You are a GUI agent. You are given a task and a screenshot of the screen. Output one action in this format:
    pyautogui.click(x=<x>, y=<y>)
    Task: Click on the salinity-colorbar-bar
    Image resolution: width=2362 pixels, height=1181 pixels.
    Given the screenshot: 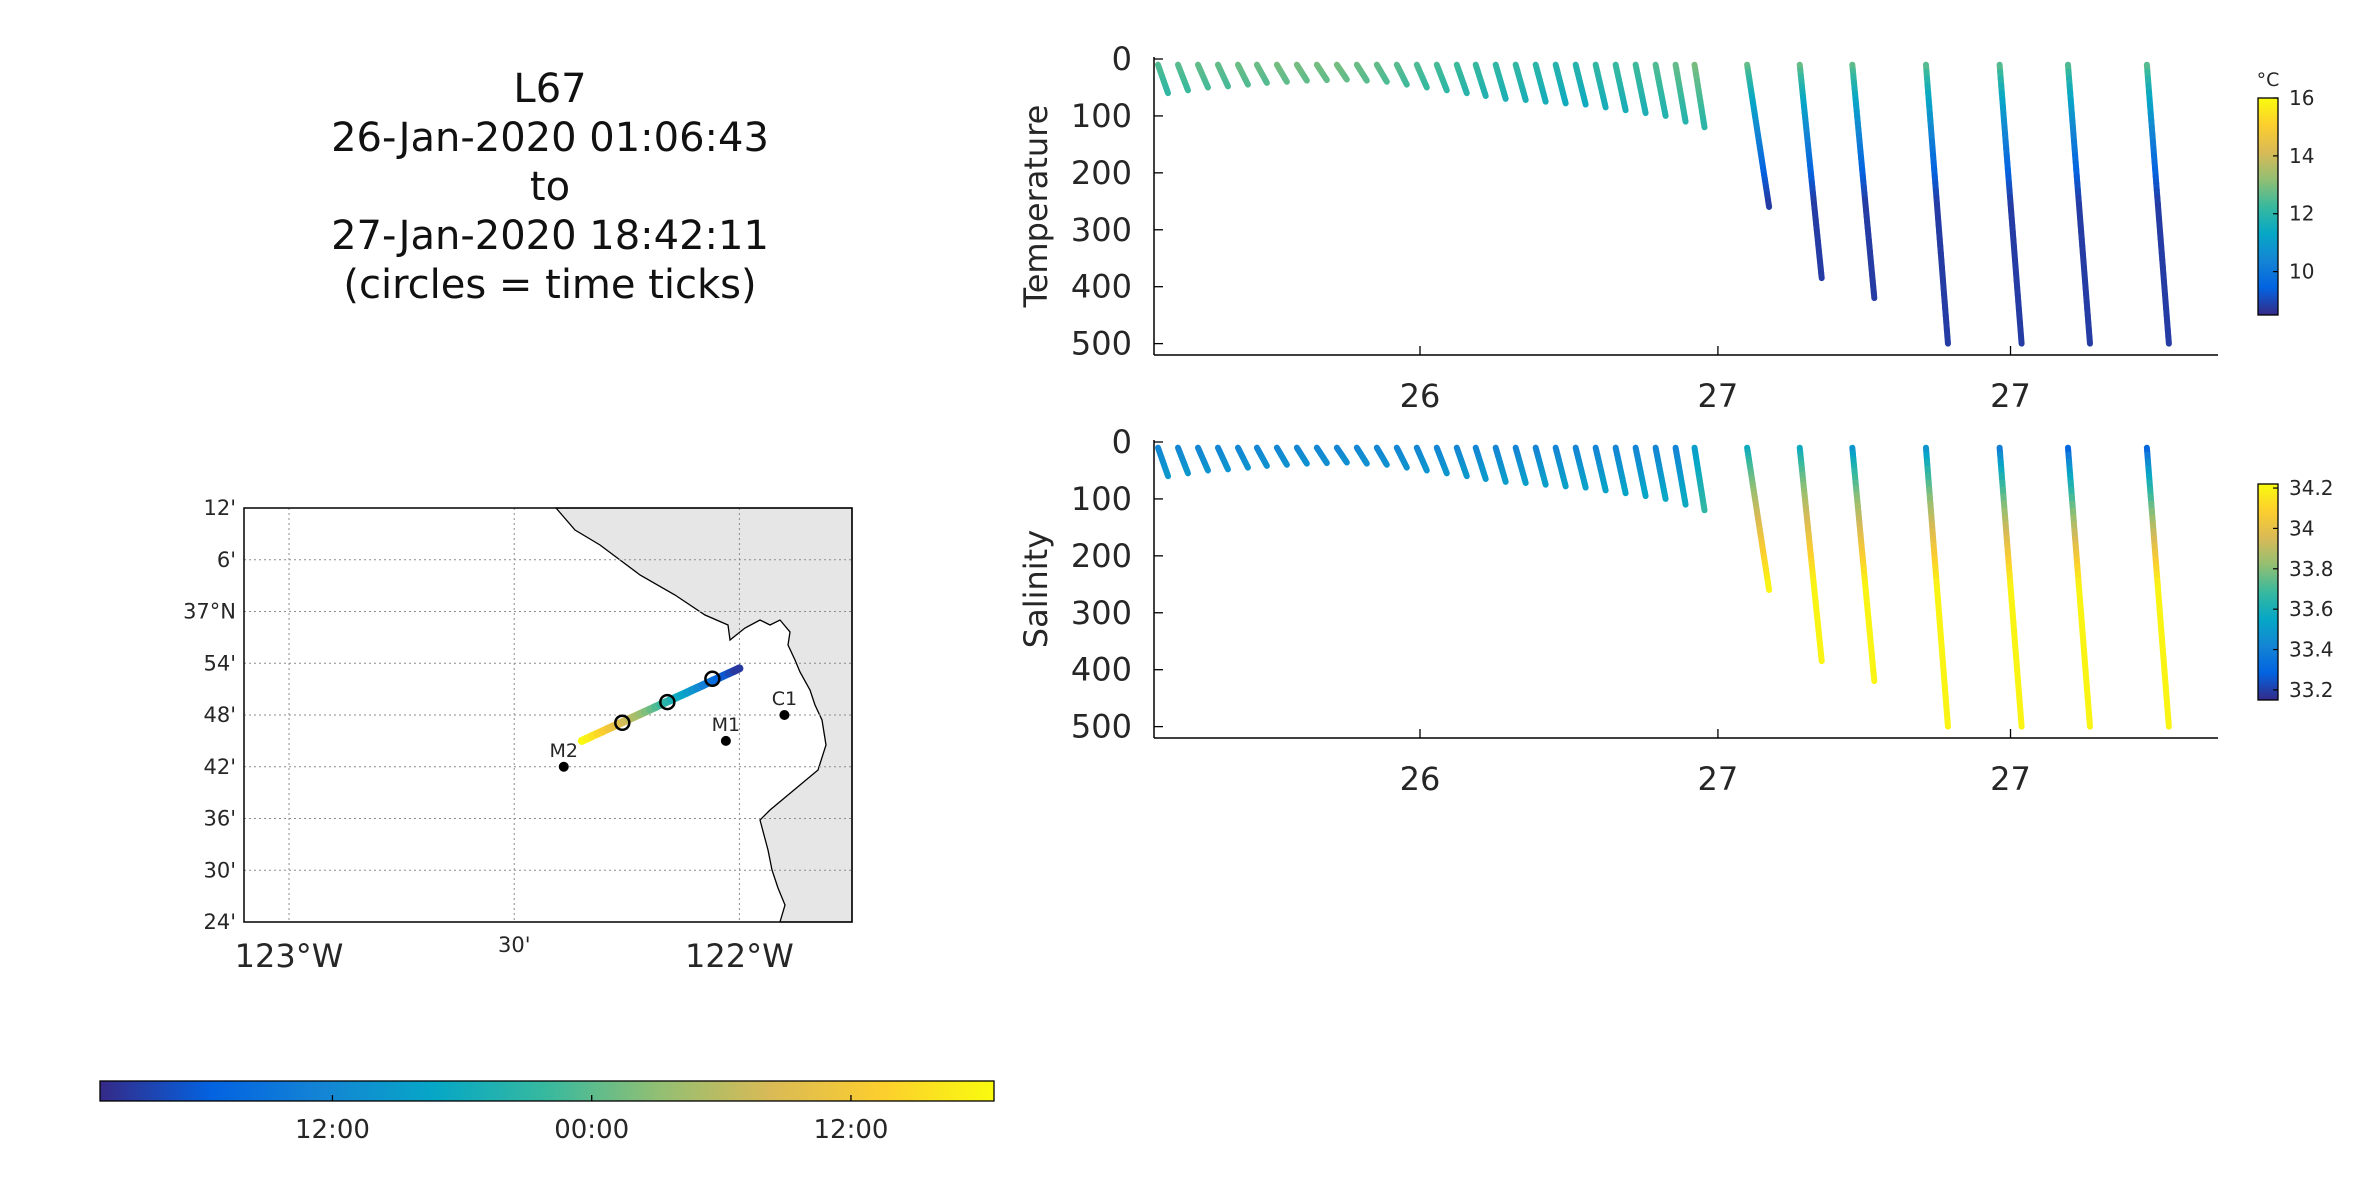 What is the action you would take?
    pyautogui.click(x=2268, y=592)
    